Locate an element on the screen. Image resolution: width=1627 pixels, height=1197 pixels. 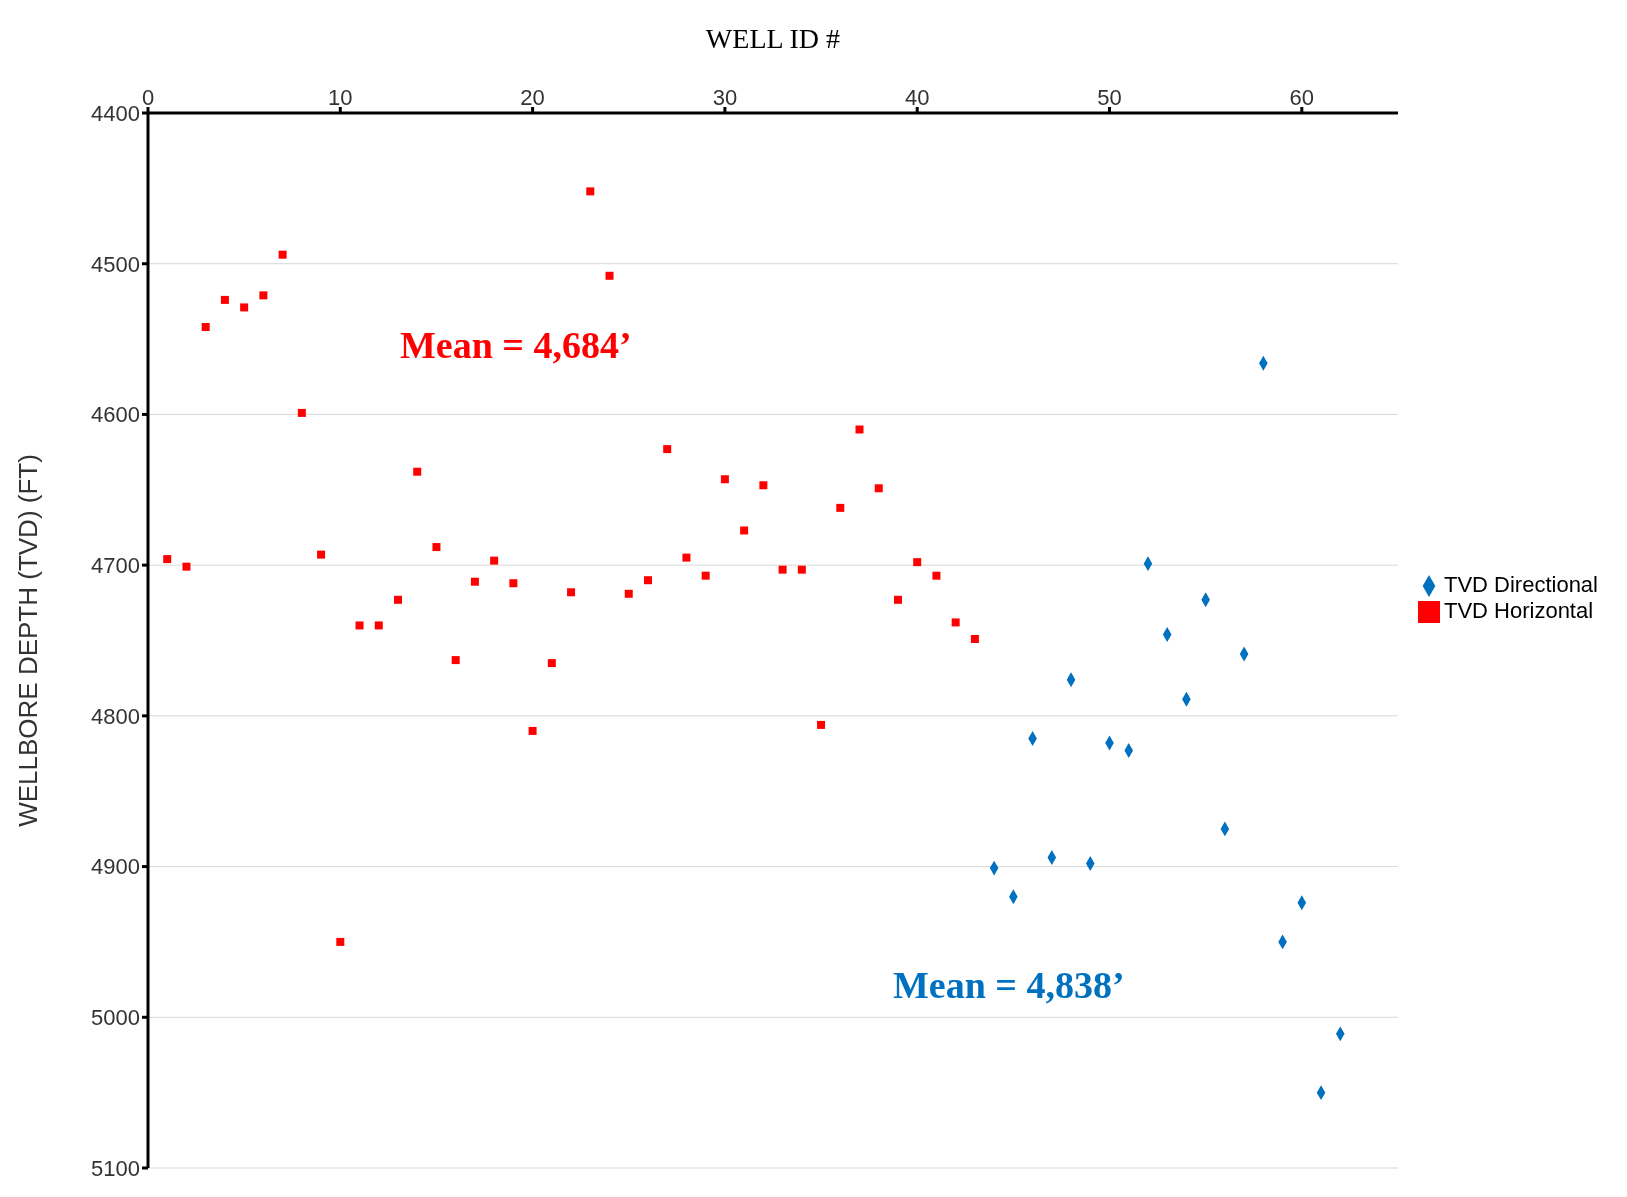
annotation: Mean = 4,838’ is located at coordinates (1009, 985).